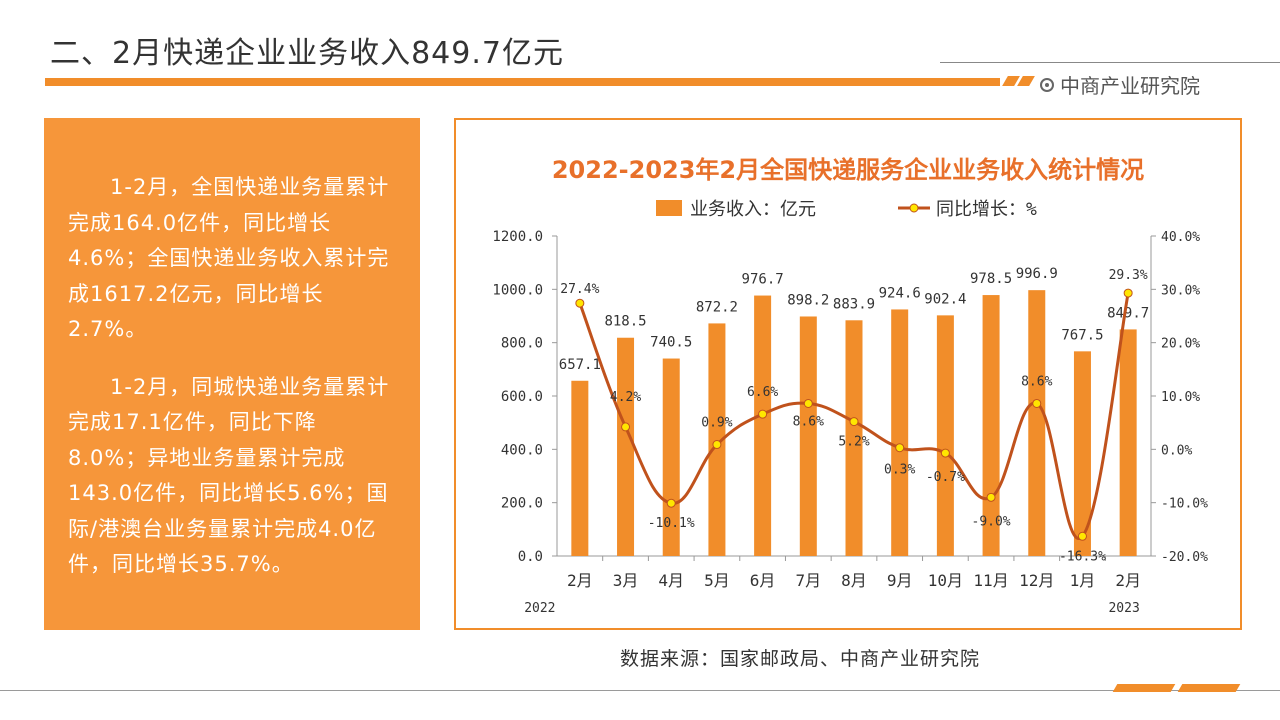 The width and height of the screenshot is (1280, 720). I want to click on y-left-tick-label: 1200.0, so click(517, 237).